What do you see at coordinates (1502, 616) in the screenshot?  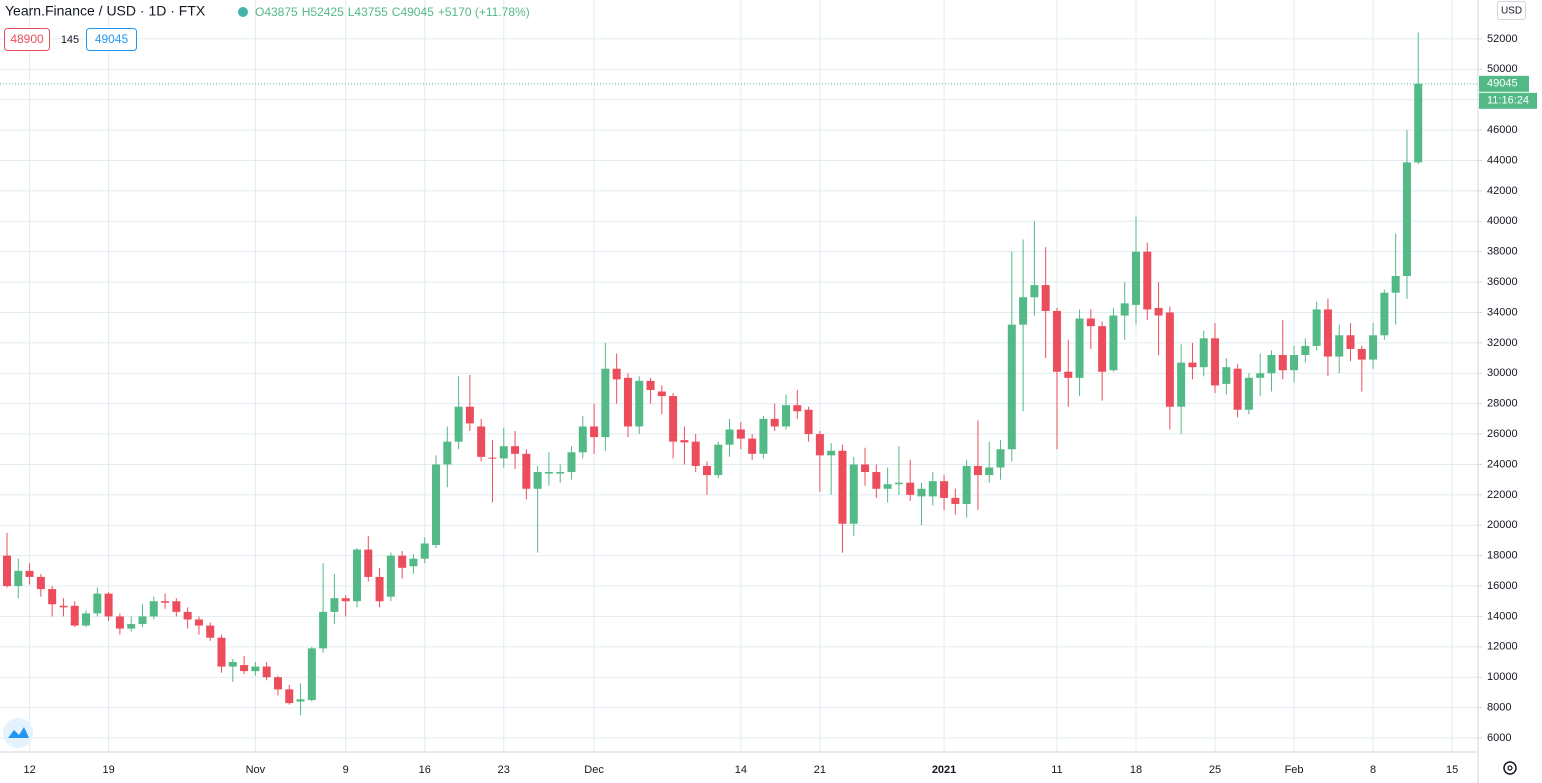 I see `y-tick-label: 14000` at bounding box center [1502, 616].